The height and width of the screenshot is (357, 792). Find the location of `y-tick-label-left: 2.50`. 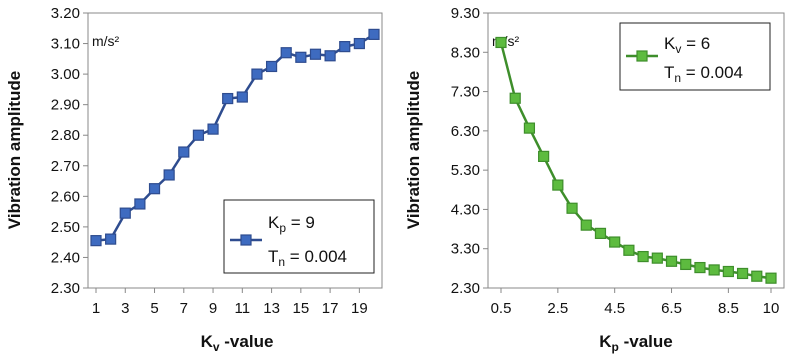

y-tick-label-left: 2.50 is located at coordinates (65, 227).